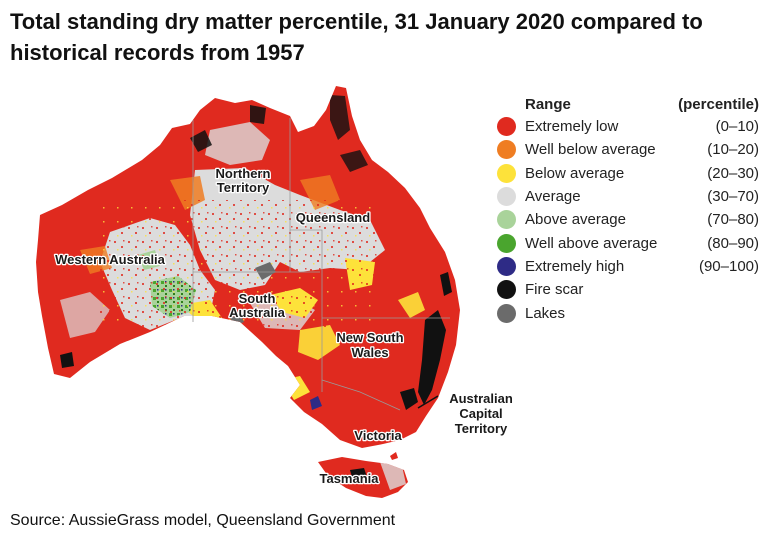 The width and height of the screenshot is (768, 548). I want to click on legend-range: (90–100), so click(728, 266).